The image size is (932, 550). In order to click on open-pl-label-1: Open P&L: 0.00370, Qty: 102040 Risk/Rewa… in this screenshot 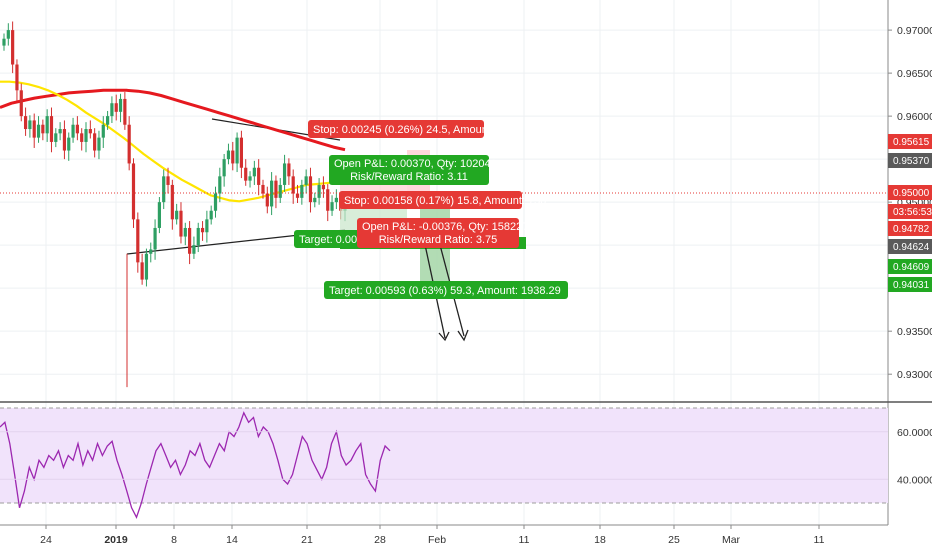, I will do `click(413, 170)`.